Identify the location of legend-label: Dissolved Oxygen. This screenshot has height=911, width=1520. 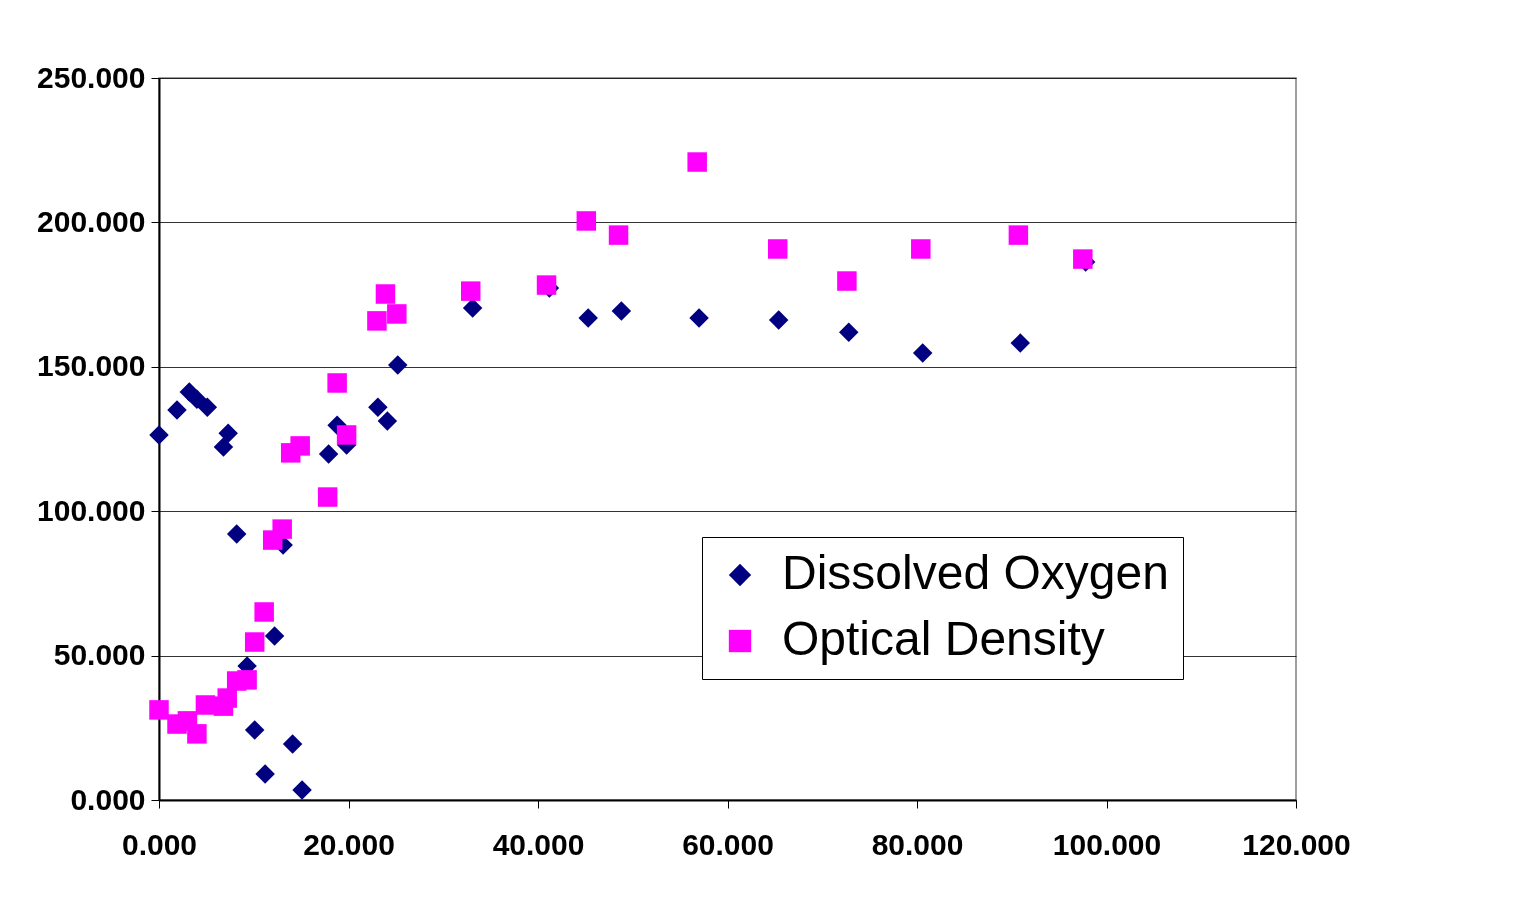
(975, 572).